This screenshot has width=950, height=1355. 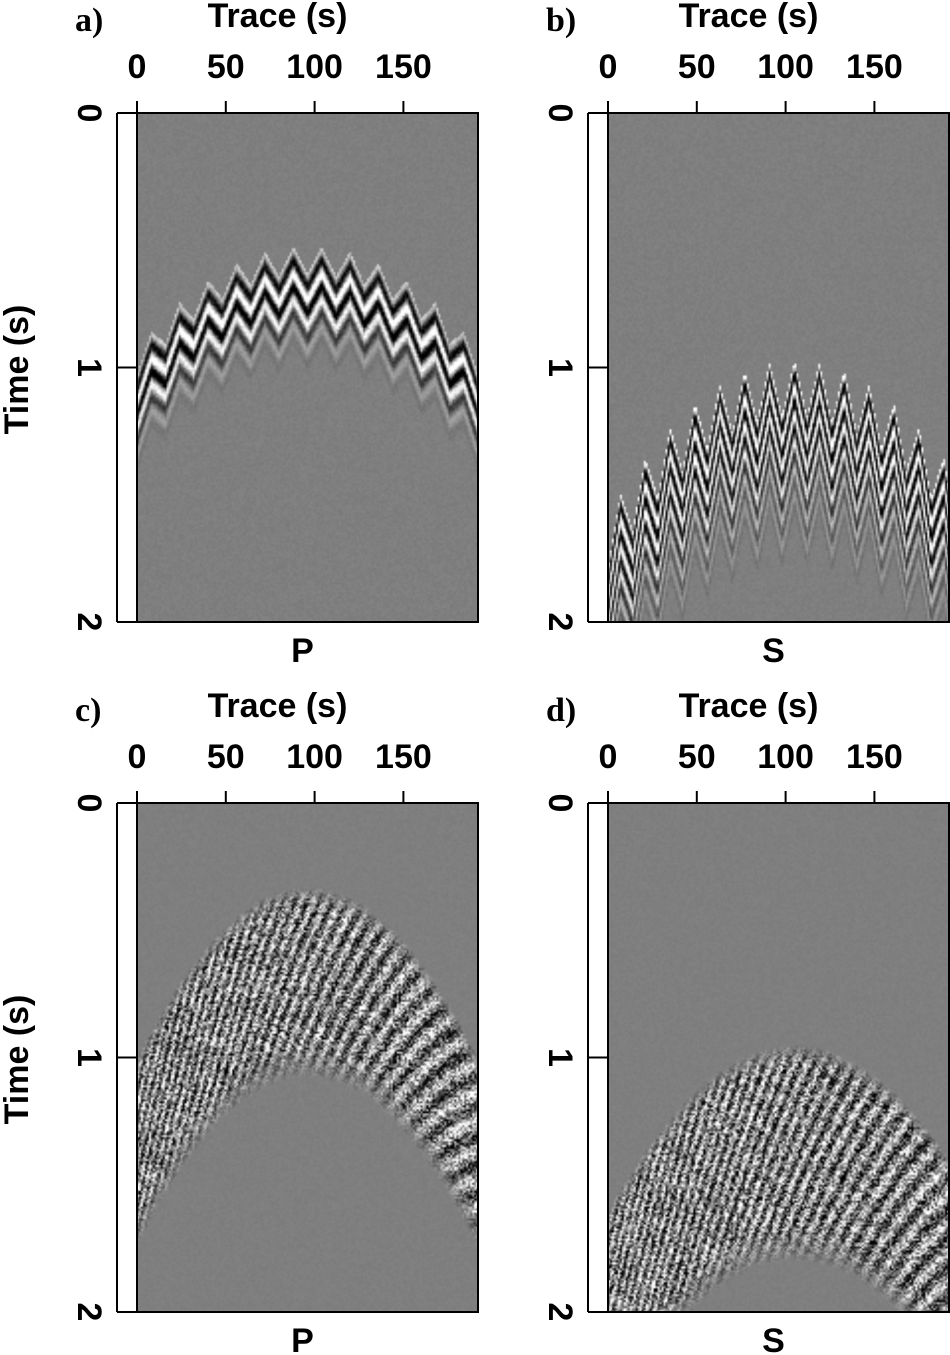 What do you see at coordinates (89, 20) in the screenshot?
I see `panel-label: a)` at bounding box center [89, 20].